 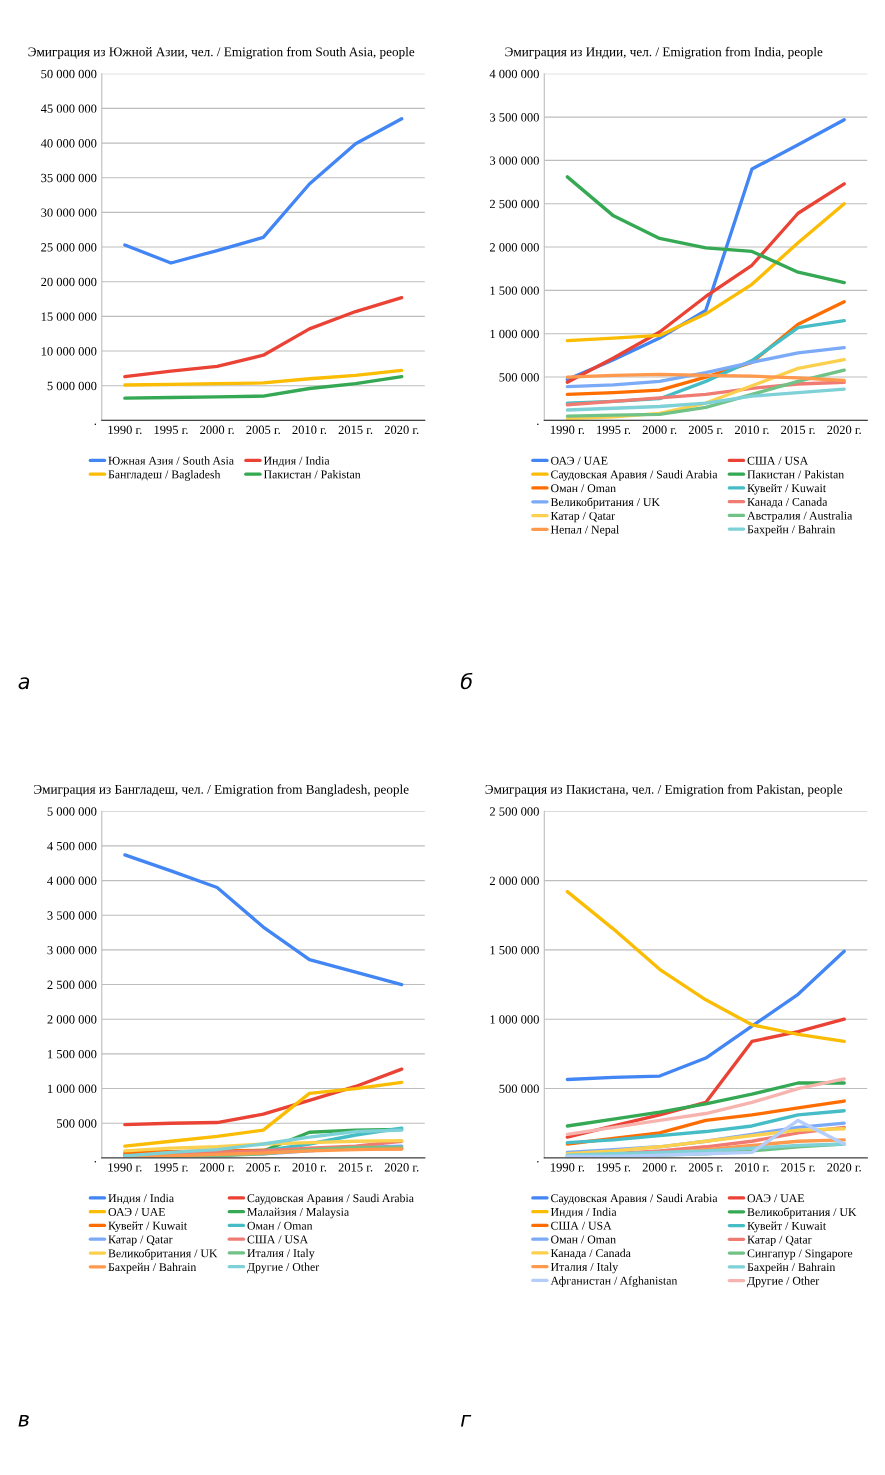 I want to click on legend-label: Сингапур / Singapore, so click(x=800, y=1254).